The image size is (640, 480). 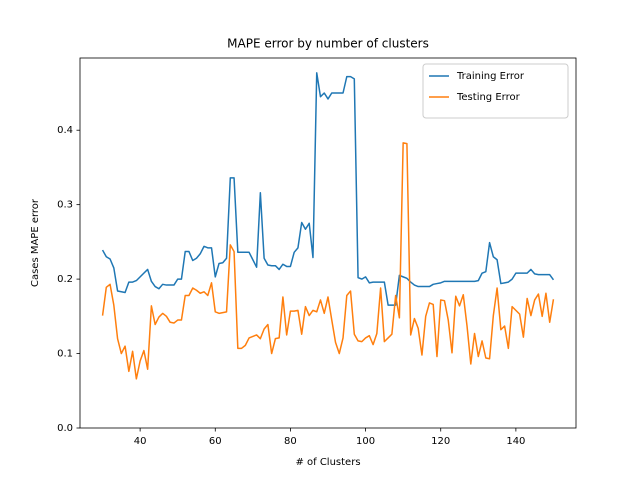 What do you see at coordinates (140, 441) in the screenshot?
I see `x-tick-label: 40` at bounding box center [140, 441].